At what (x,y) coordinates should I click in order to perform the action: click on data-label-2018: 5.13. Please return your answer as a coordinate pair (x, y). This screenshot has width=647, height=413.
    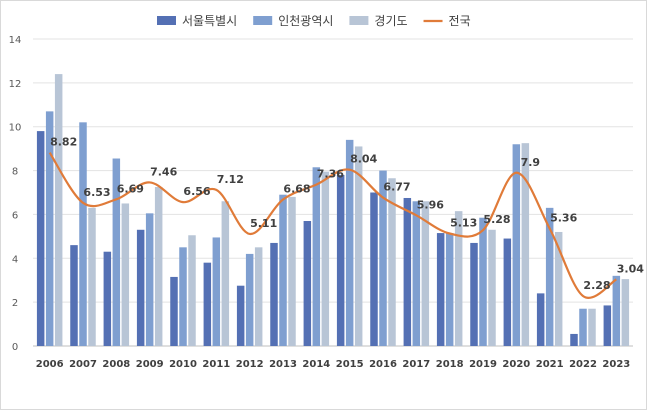
    Looking at the image, I should click on (463, 223).